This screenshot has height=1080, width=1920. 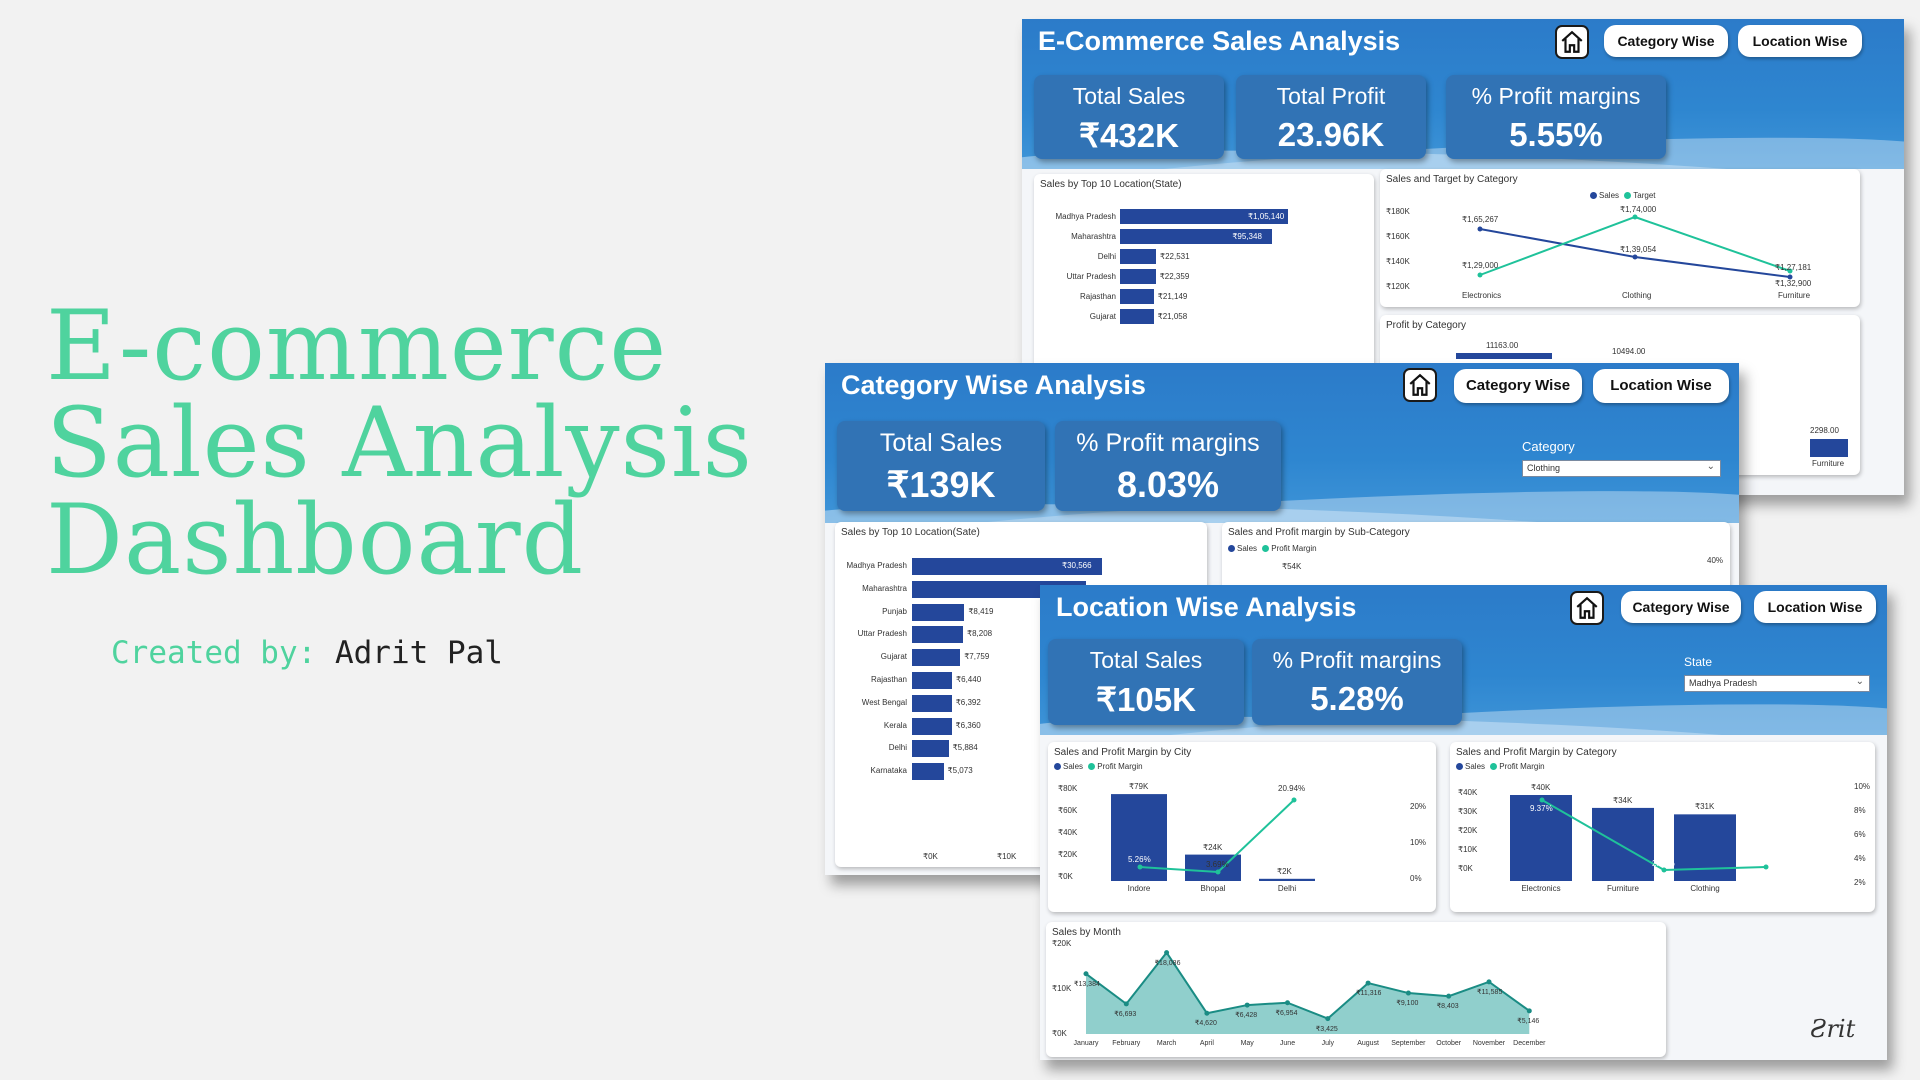 I want to click on x-tick: March, so click(x=1166, y=1043).